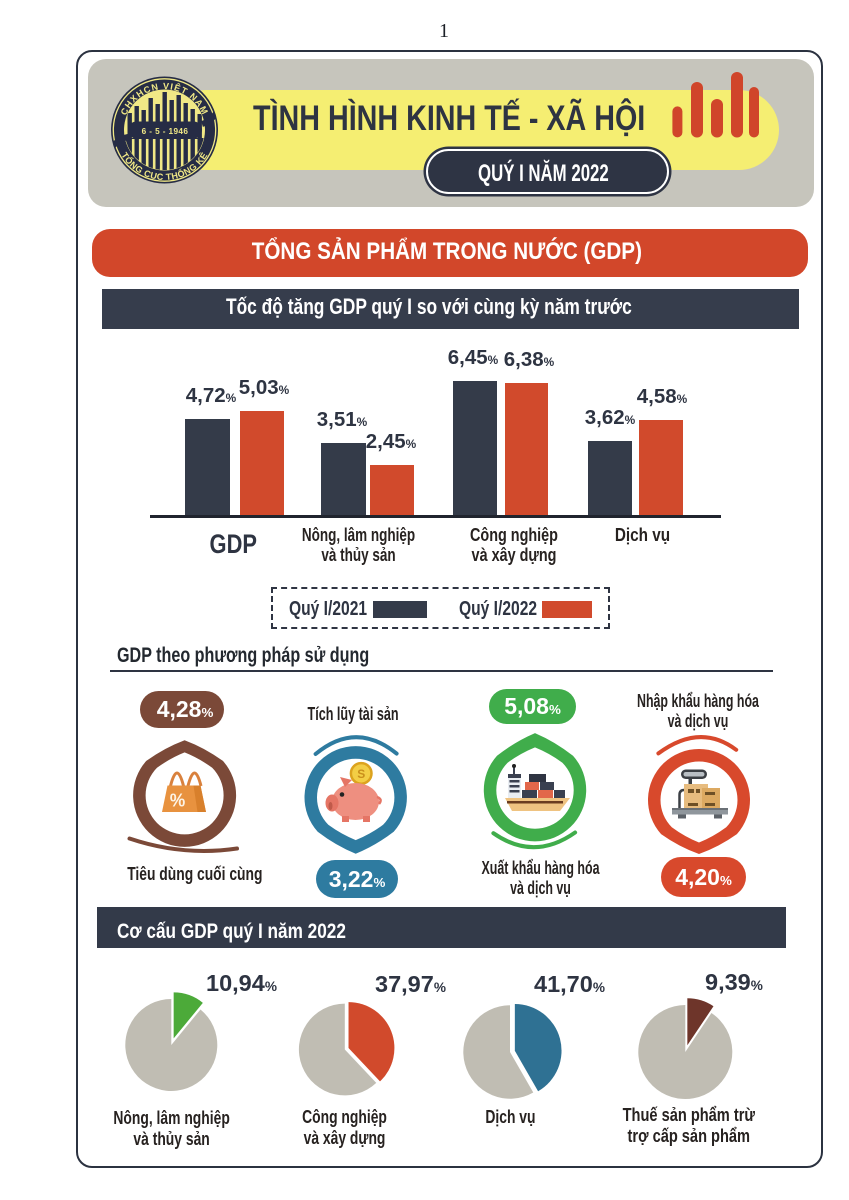 The width and height of the screenshot is (849, 1200). What do you see at coordinates (361, 774) in the screenshot?
I see `svg-text: S` at bounding box center [361, 774].